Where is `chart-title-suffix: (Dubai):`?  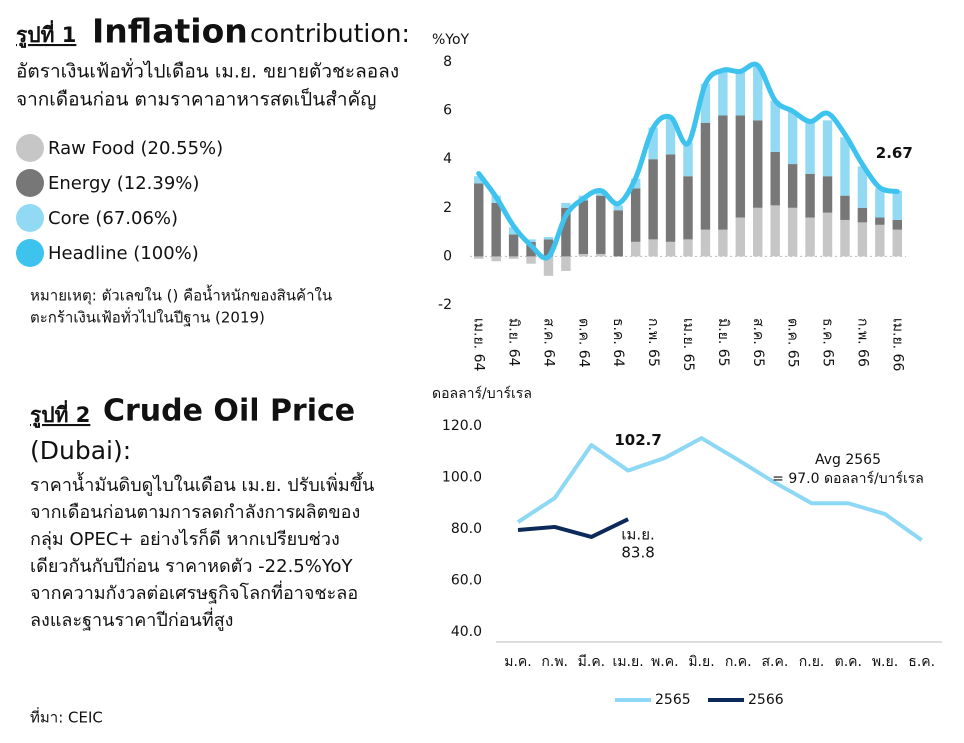
chart-title-suffix: (Dubai): is located at coordinates (80, 450).